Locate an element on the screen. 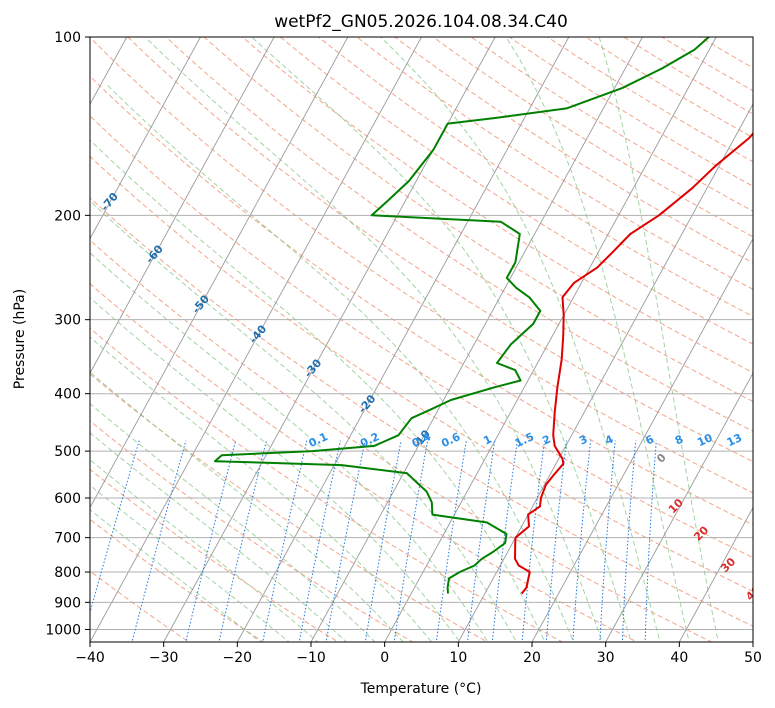 The width and height of the screenshot is (775, 708). mixing-ratio-label: 16 is located at coordinates (761, 440).